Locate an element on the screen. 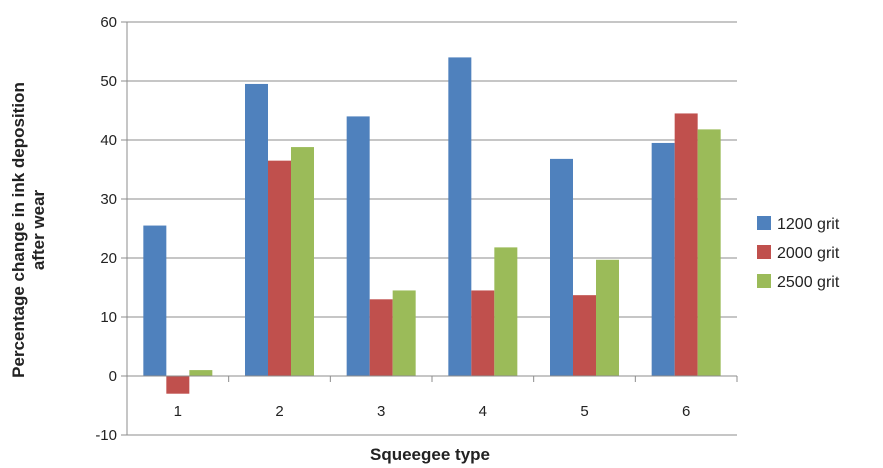 Image resolution: width=883 pixels, height=468 pixels. y-tick-label: 40 is located at coordinates (108, 140).